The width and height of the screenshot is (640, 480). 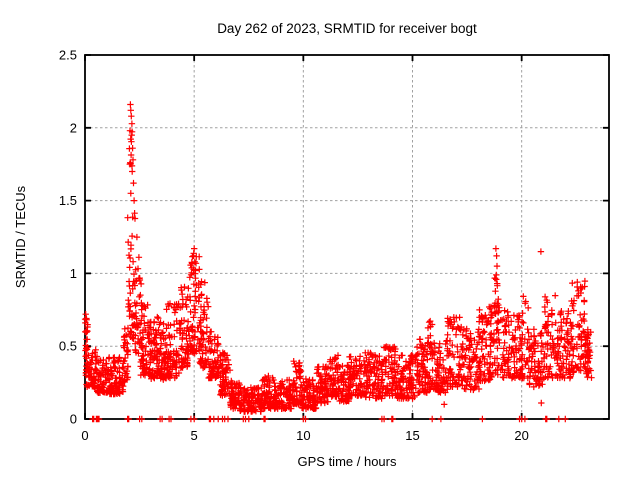 I want to click on x-tick-label: 20, so click(x=521, y=435).